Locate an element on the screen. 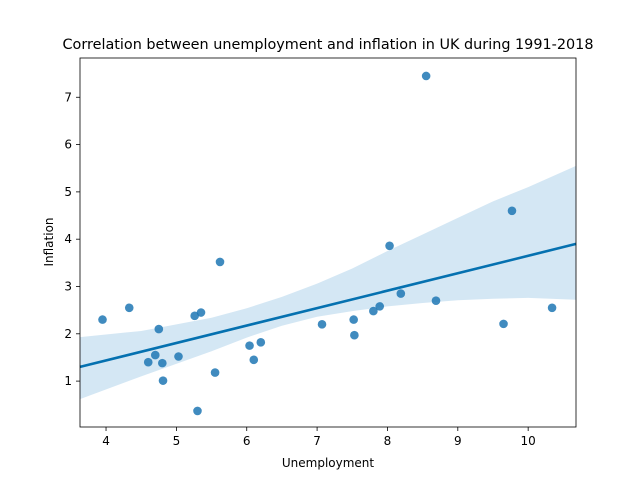  x-axis-ticks: 4 5 6 7 8 9 10 is located at coordinates (319, 437).